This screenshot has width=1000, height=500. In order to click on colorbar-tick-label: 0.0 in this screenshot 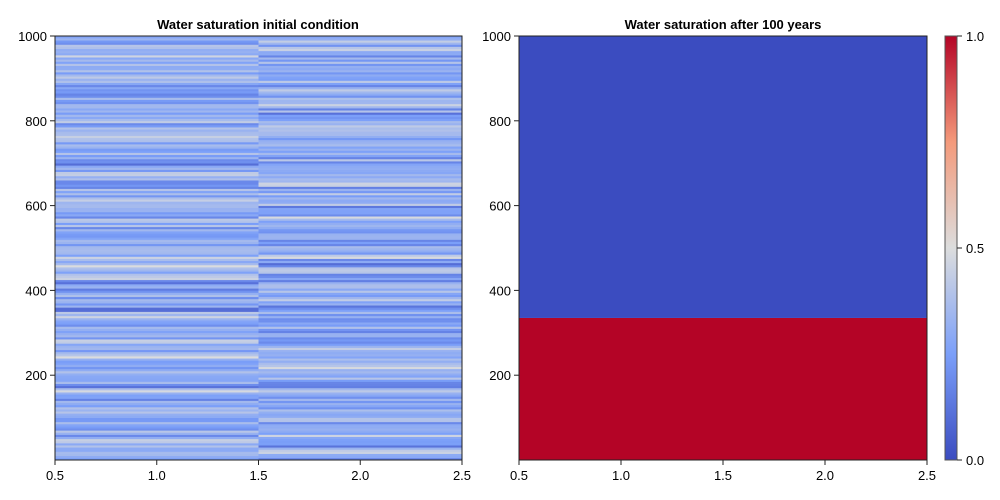, I will do `click(975, 460)`.